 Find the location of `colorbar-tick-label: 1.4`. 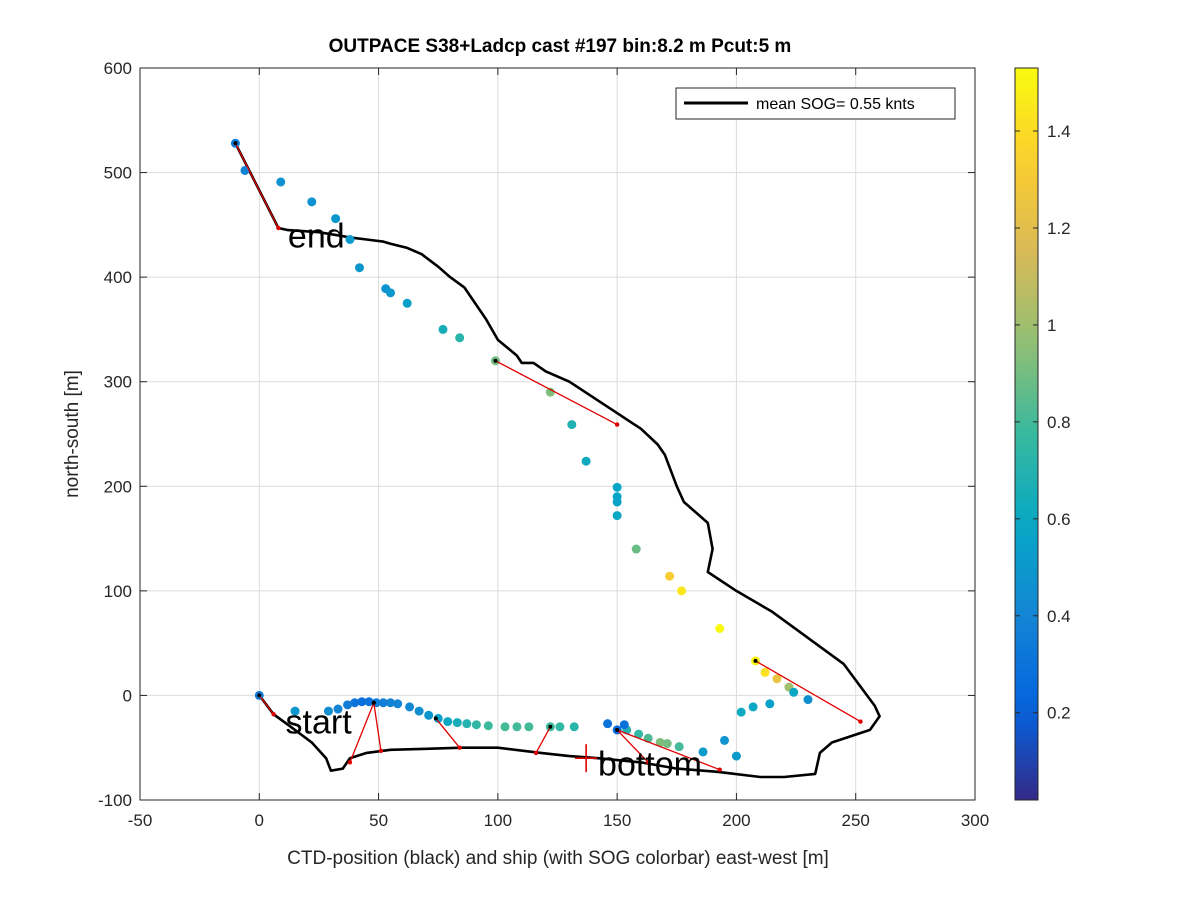

colorbar-tick-label: 1.4 is located at coordinates (1059, 131).